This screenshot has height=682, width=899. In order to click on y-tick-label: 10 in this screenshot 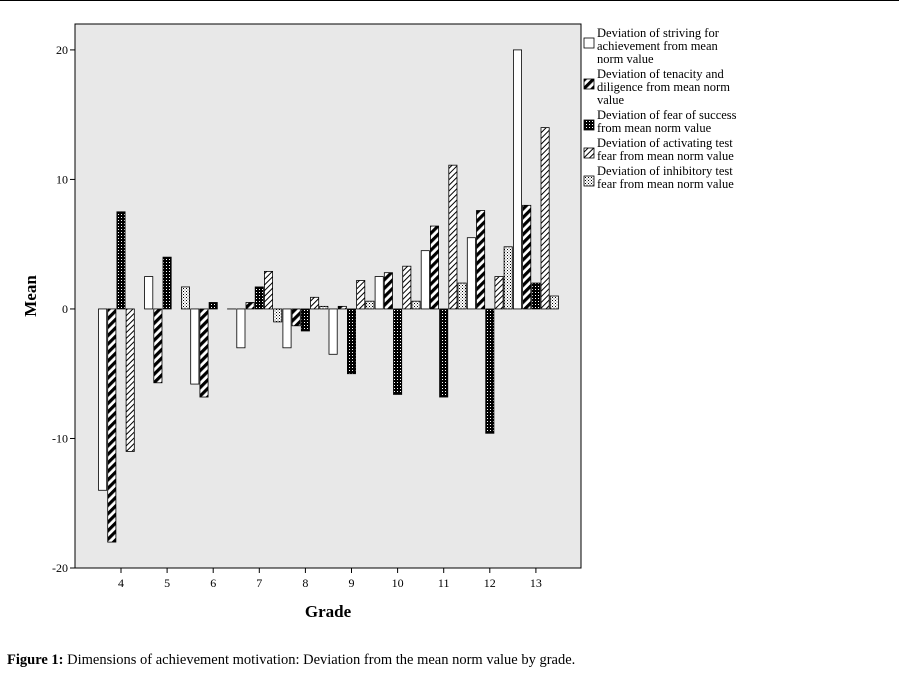, I will do `click(62, 179)`.